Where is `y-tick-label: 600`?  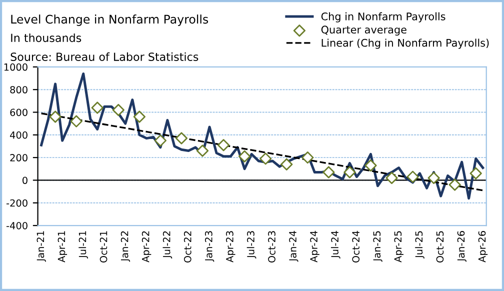
y-tick-label: 600 is located at coordinates (19, 112).